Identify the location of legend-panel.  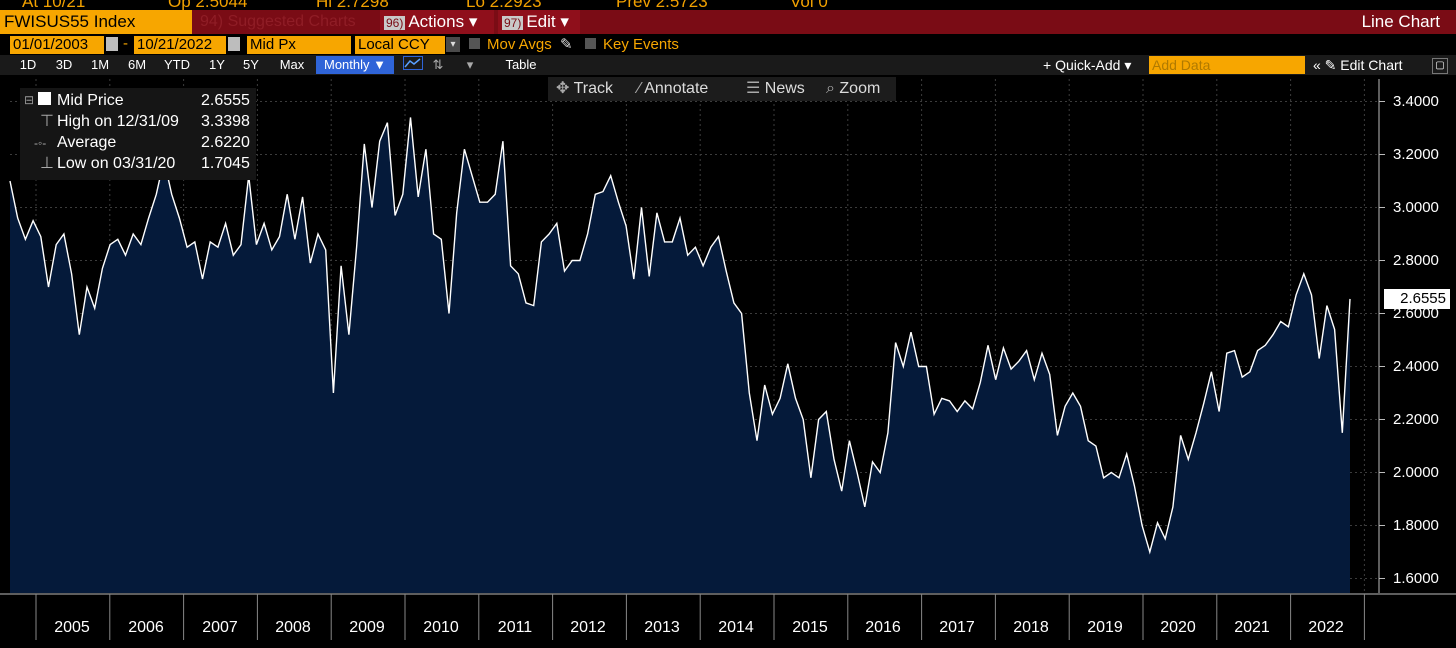
(138, 134).